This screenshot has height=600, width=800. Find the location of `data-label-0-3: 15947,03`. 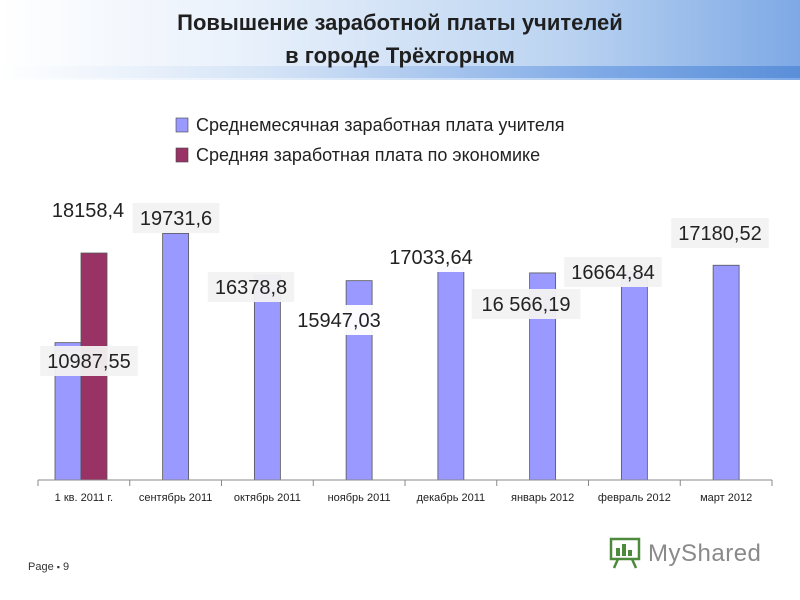

data-label-0-3: 15947,03 is located at coordinates (338, 321).